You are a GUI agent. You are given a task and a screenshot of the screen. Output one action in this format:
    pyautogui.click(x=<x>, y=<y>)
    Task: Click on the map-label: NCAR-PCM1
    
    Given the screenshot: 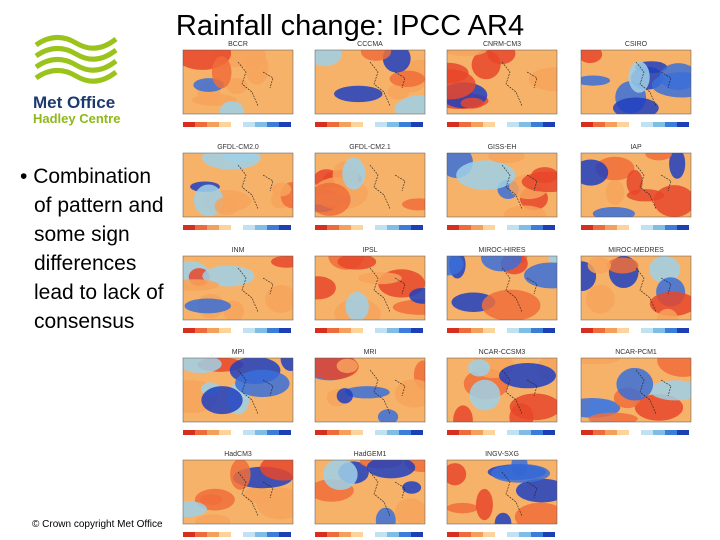 What is the action you would take?
    pyautogui.click(x=636, y=352)
    